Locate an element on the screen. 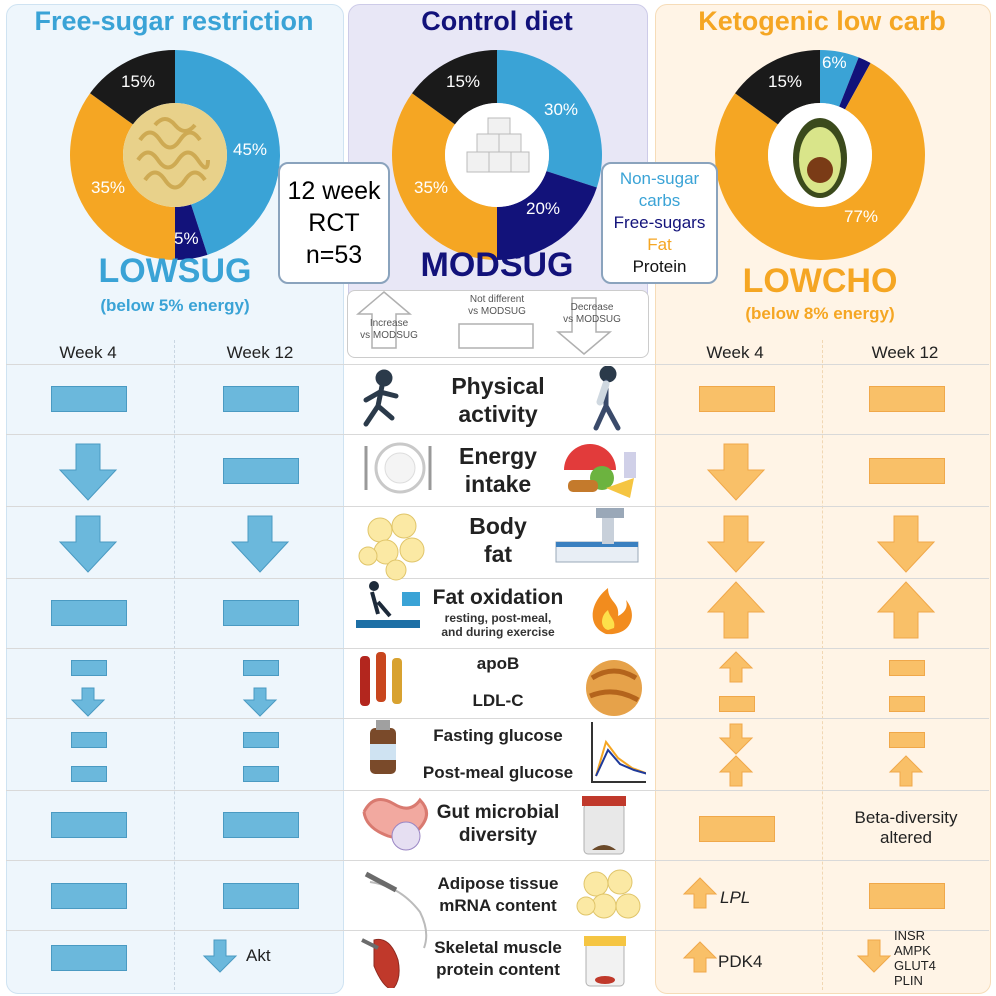  lowcho-w12-fglu-same is located at coordinates (907, 740).